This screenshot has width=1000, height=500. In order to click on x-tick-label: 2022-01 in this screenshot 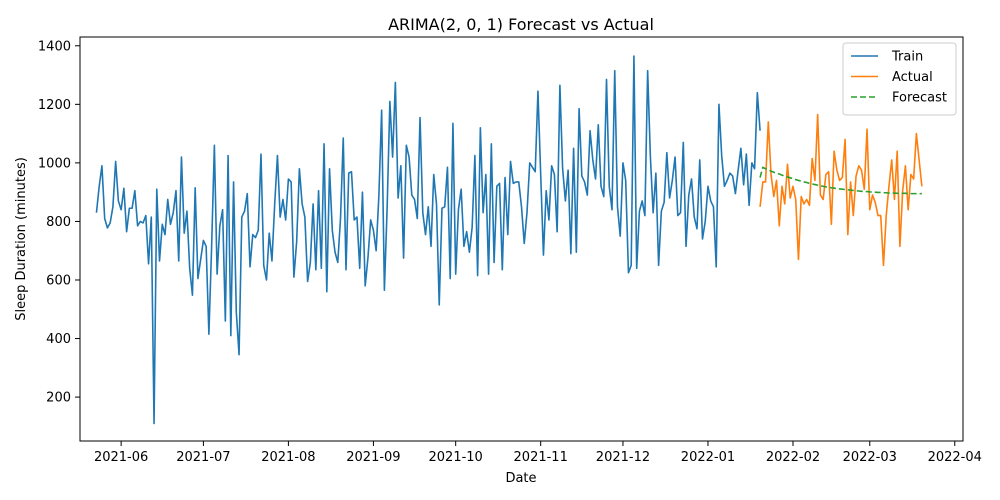, I will do `click(708, 457)`.